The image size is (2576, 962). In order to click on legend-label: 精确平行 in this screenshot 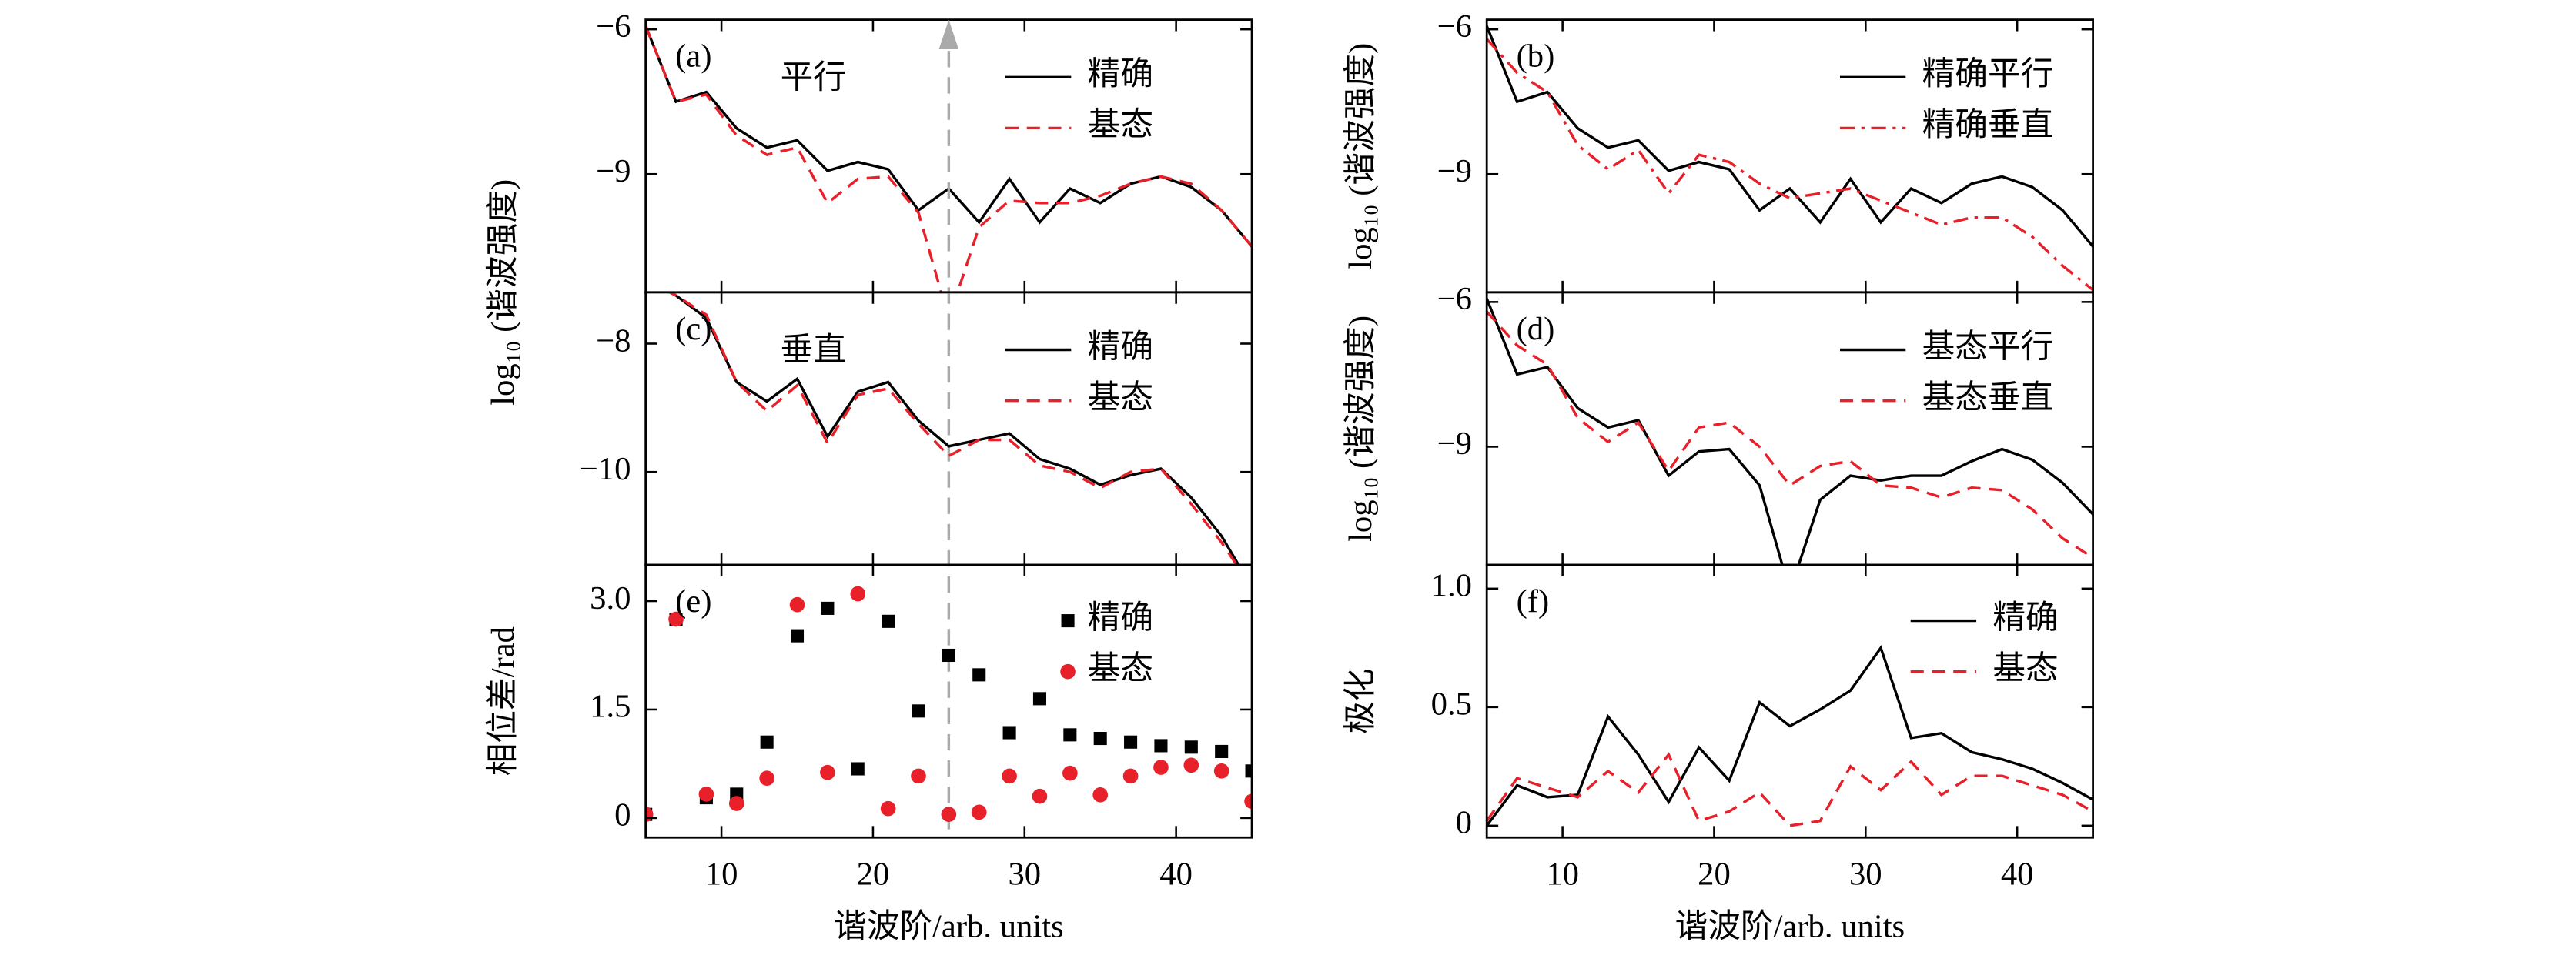, I will do `click(1988, 74)`.